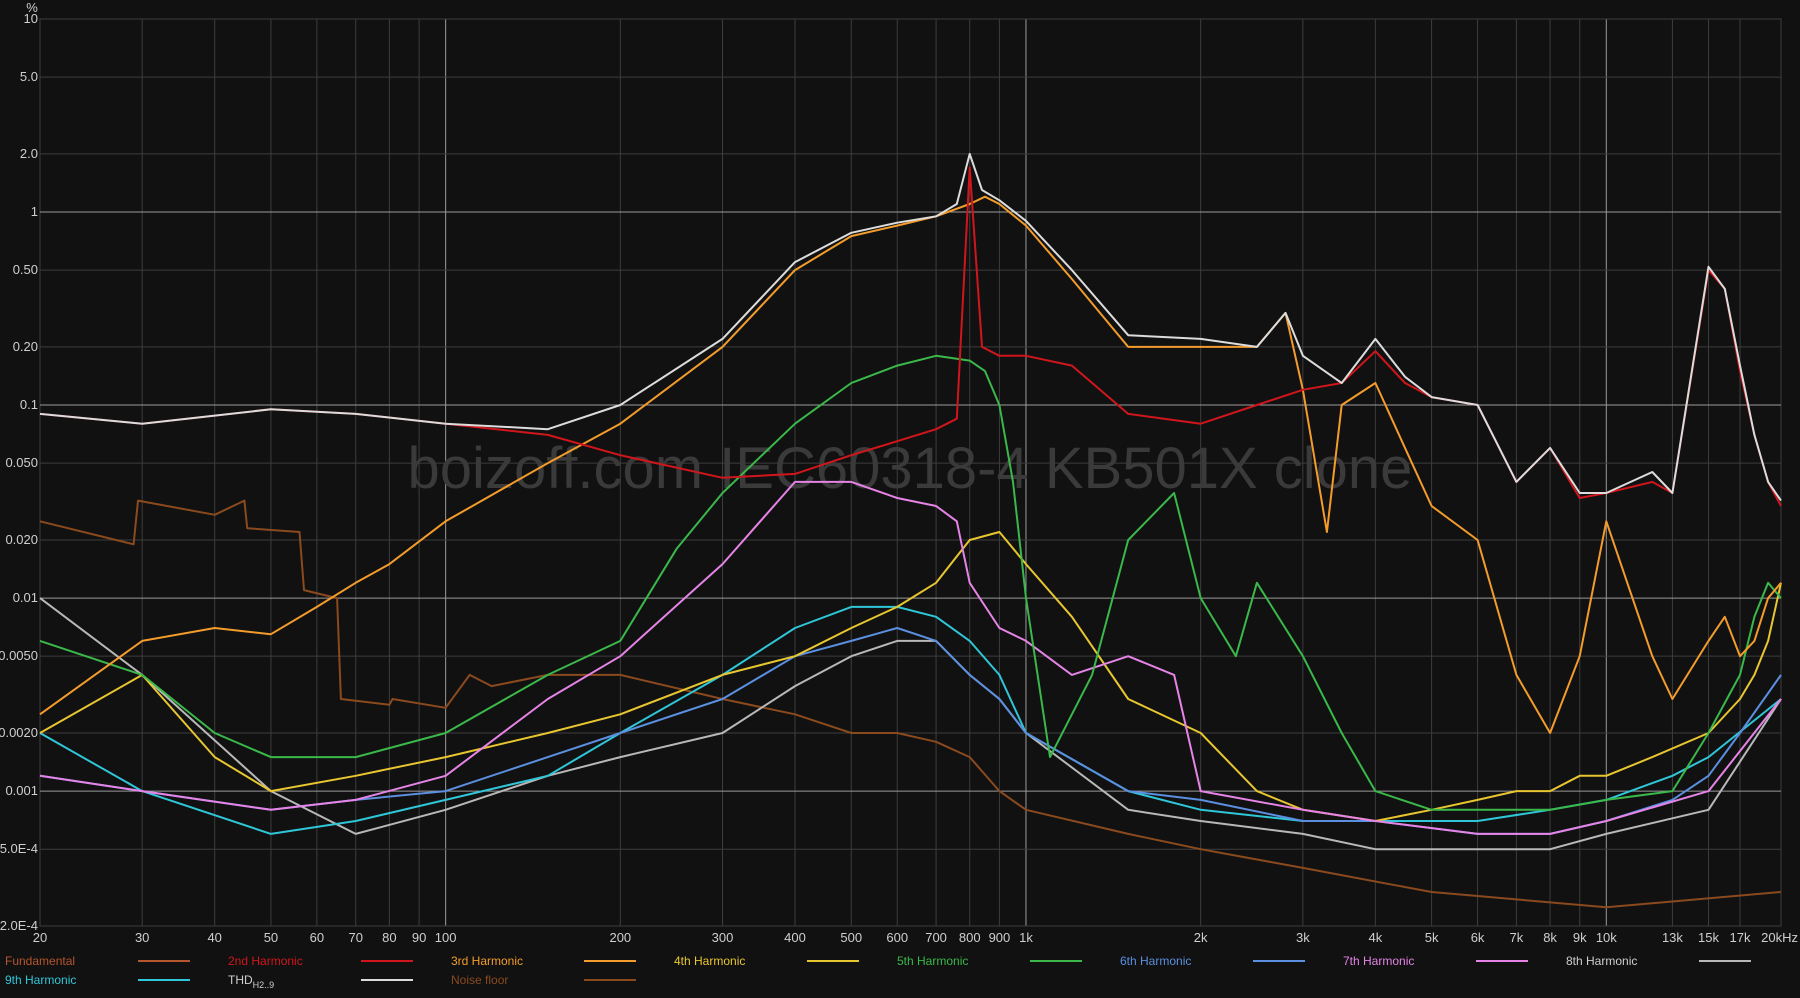 The image size is (1800, 998). What do you see at coordinates (142, 937) in the screenshot?
I see `x-tick-label: 30` at bounding box center [142, 937].